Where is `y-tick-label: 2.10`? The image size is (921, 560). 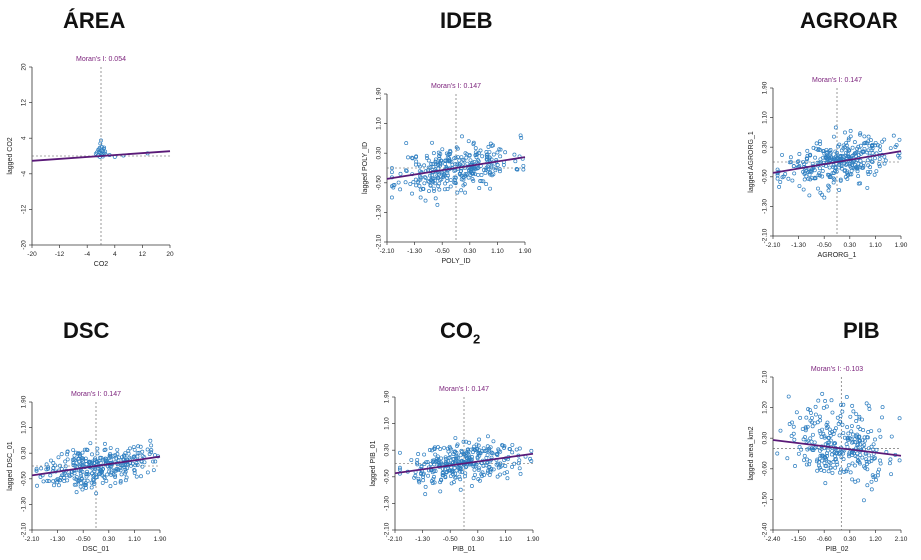
y-tick-label: 2.10 is located at coordinates (765, 376).